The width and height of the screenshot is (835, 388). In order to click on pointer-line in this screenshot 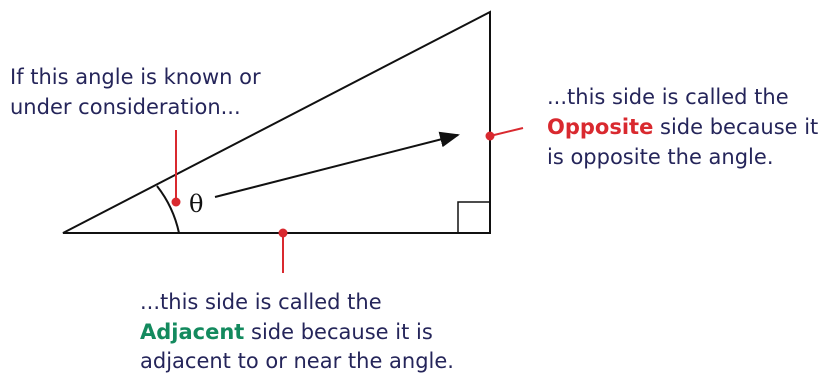, I will do `click(506, 132)`.